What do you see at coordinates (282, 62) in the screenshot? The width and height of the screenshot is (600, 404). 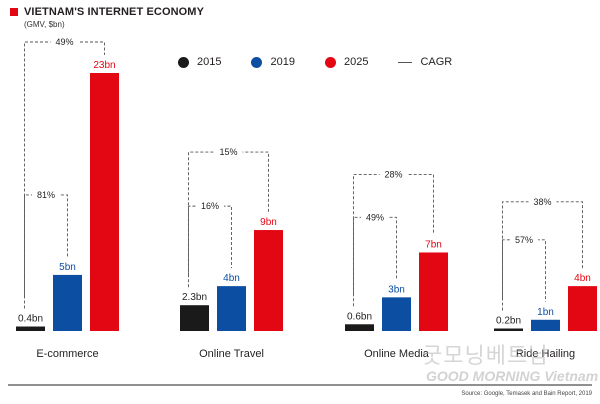 I see `legend-label-2019: 2019` at bounding box center [282, 62].